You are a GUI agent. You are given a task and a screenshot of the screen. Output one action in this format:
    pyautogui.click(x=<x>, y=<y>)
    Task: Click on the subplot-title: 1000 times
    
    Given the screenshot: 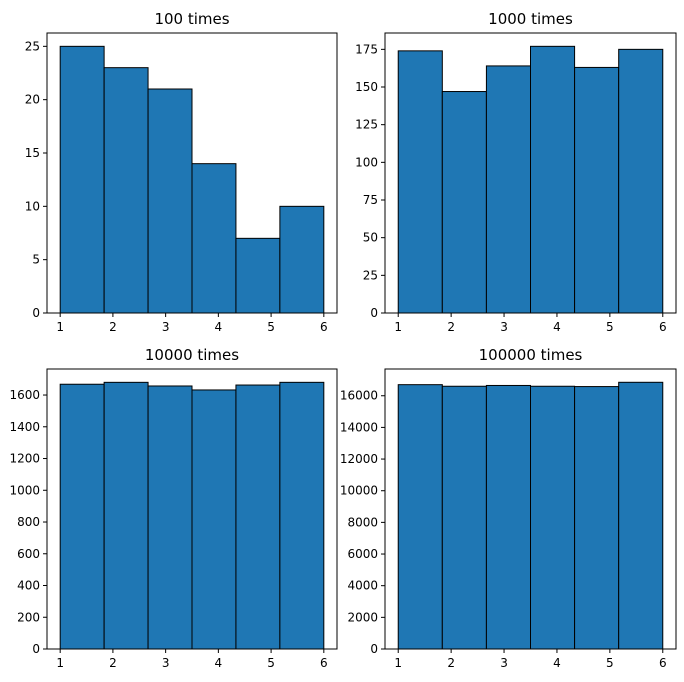 What is the action you would take?
    pyautogui.click(x=530, y=19)
    